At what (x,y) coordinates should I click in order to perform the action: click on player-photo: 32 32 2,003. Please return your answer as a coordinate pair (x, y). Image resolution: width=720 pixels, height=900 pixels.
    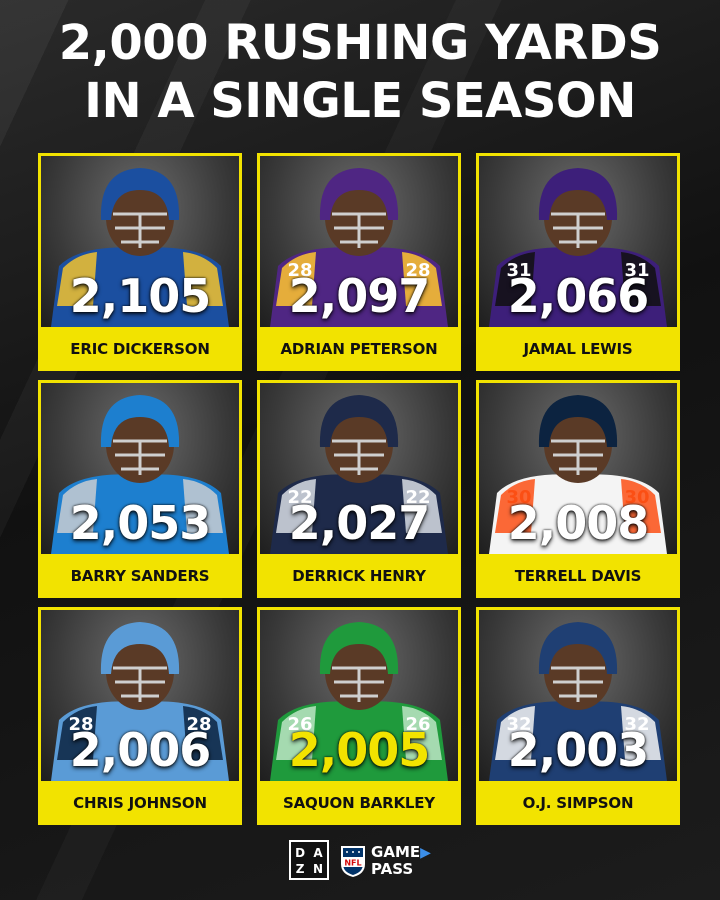
    Looking at the image, I should click on (578, 695).